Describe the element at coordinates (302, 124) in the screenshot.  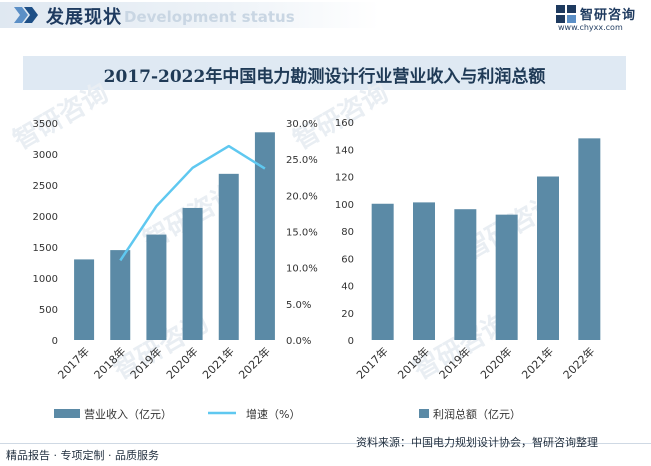
I see `right-y-tick-label: 30.0%` at that location.